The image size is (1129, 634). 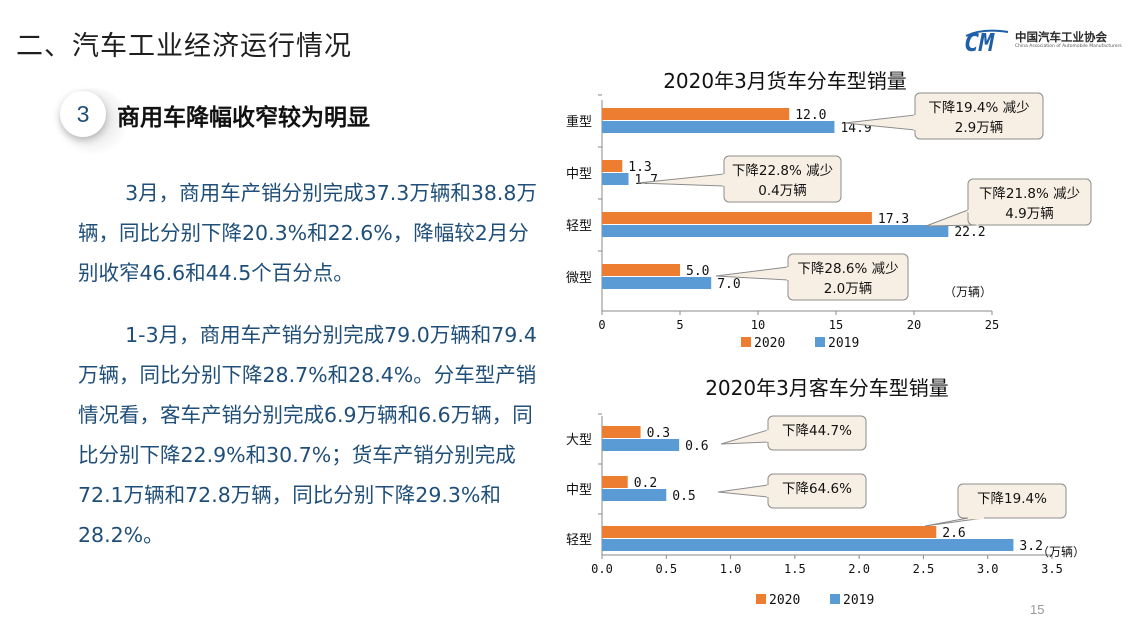 What do you see at coordinates (1030, 546) in the screenshot?
I see `bus-data-label: 3.2` at bounding box center [1030, 546].